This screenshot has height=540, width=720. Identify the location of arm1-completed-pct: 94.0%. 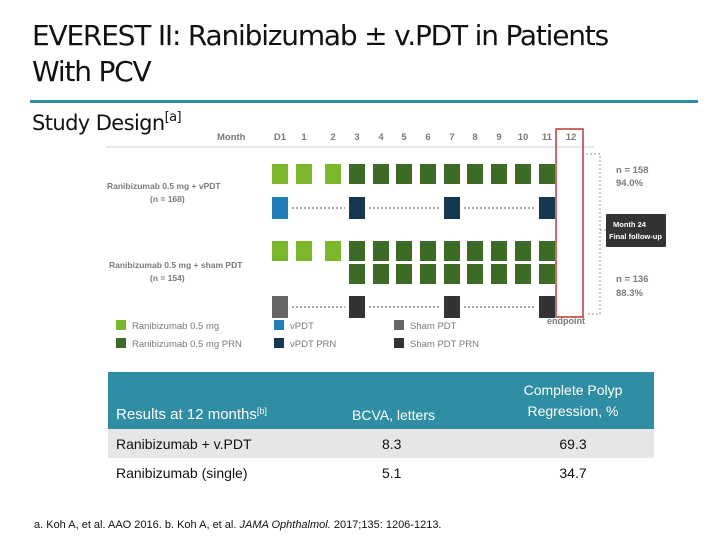
(629, 183).